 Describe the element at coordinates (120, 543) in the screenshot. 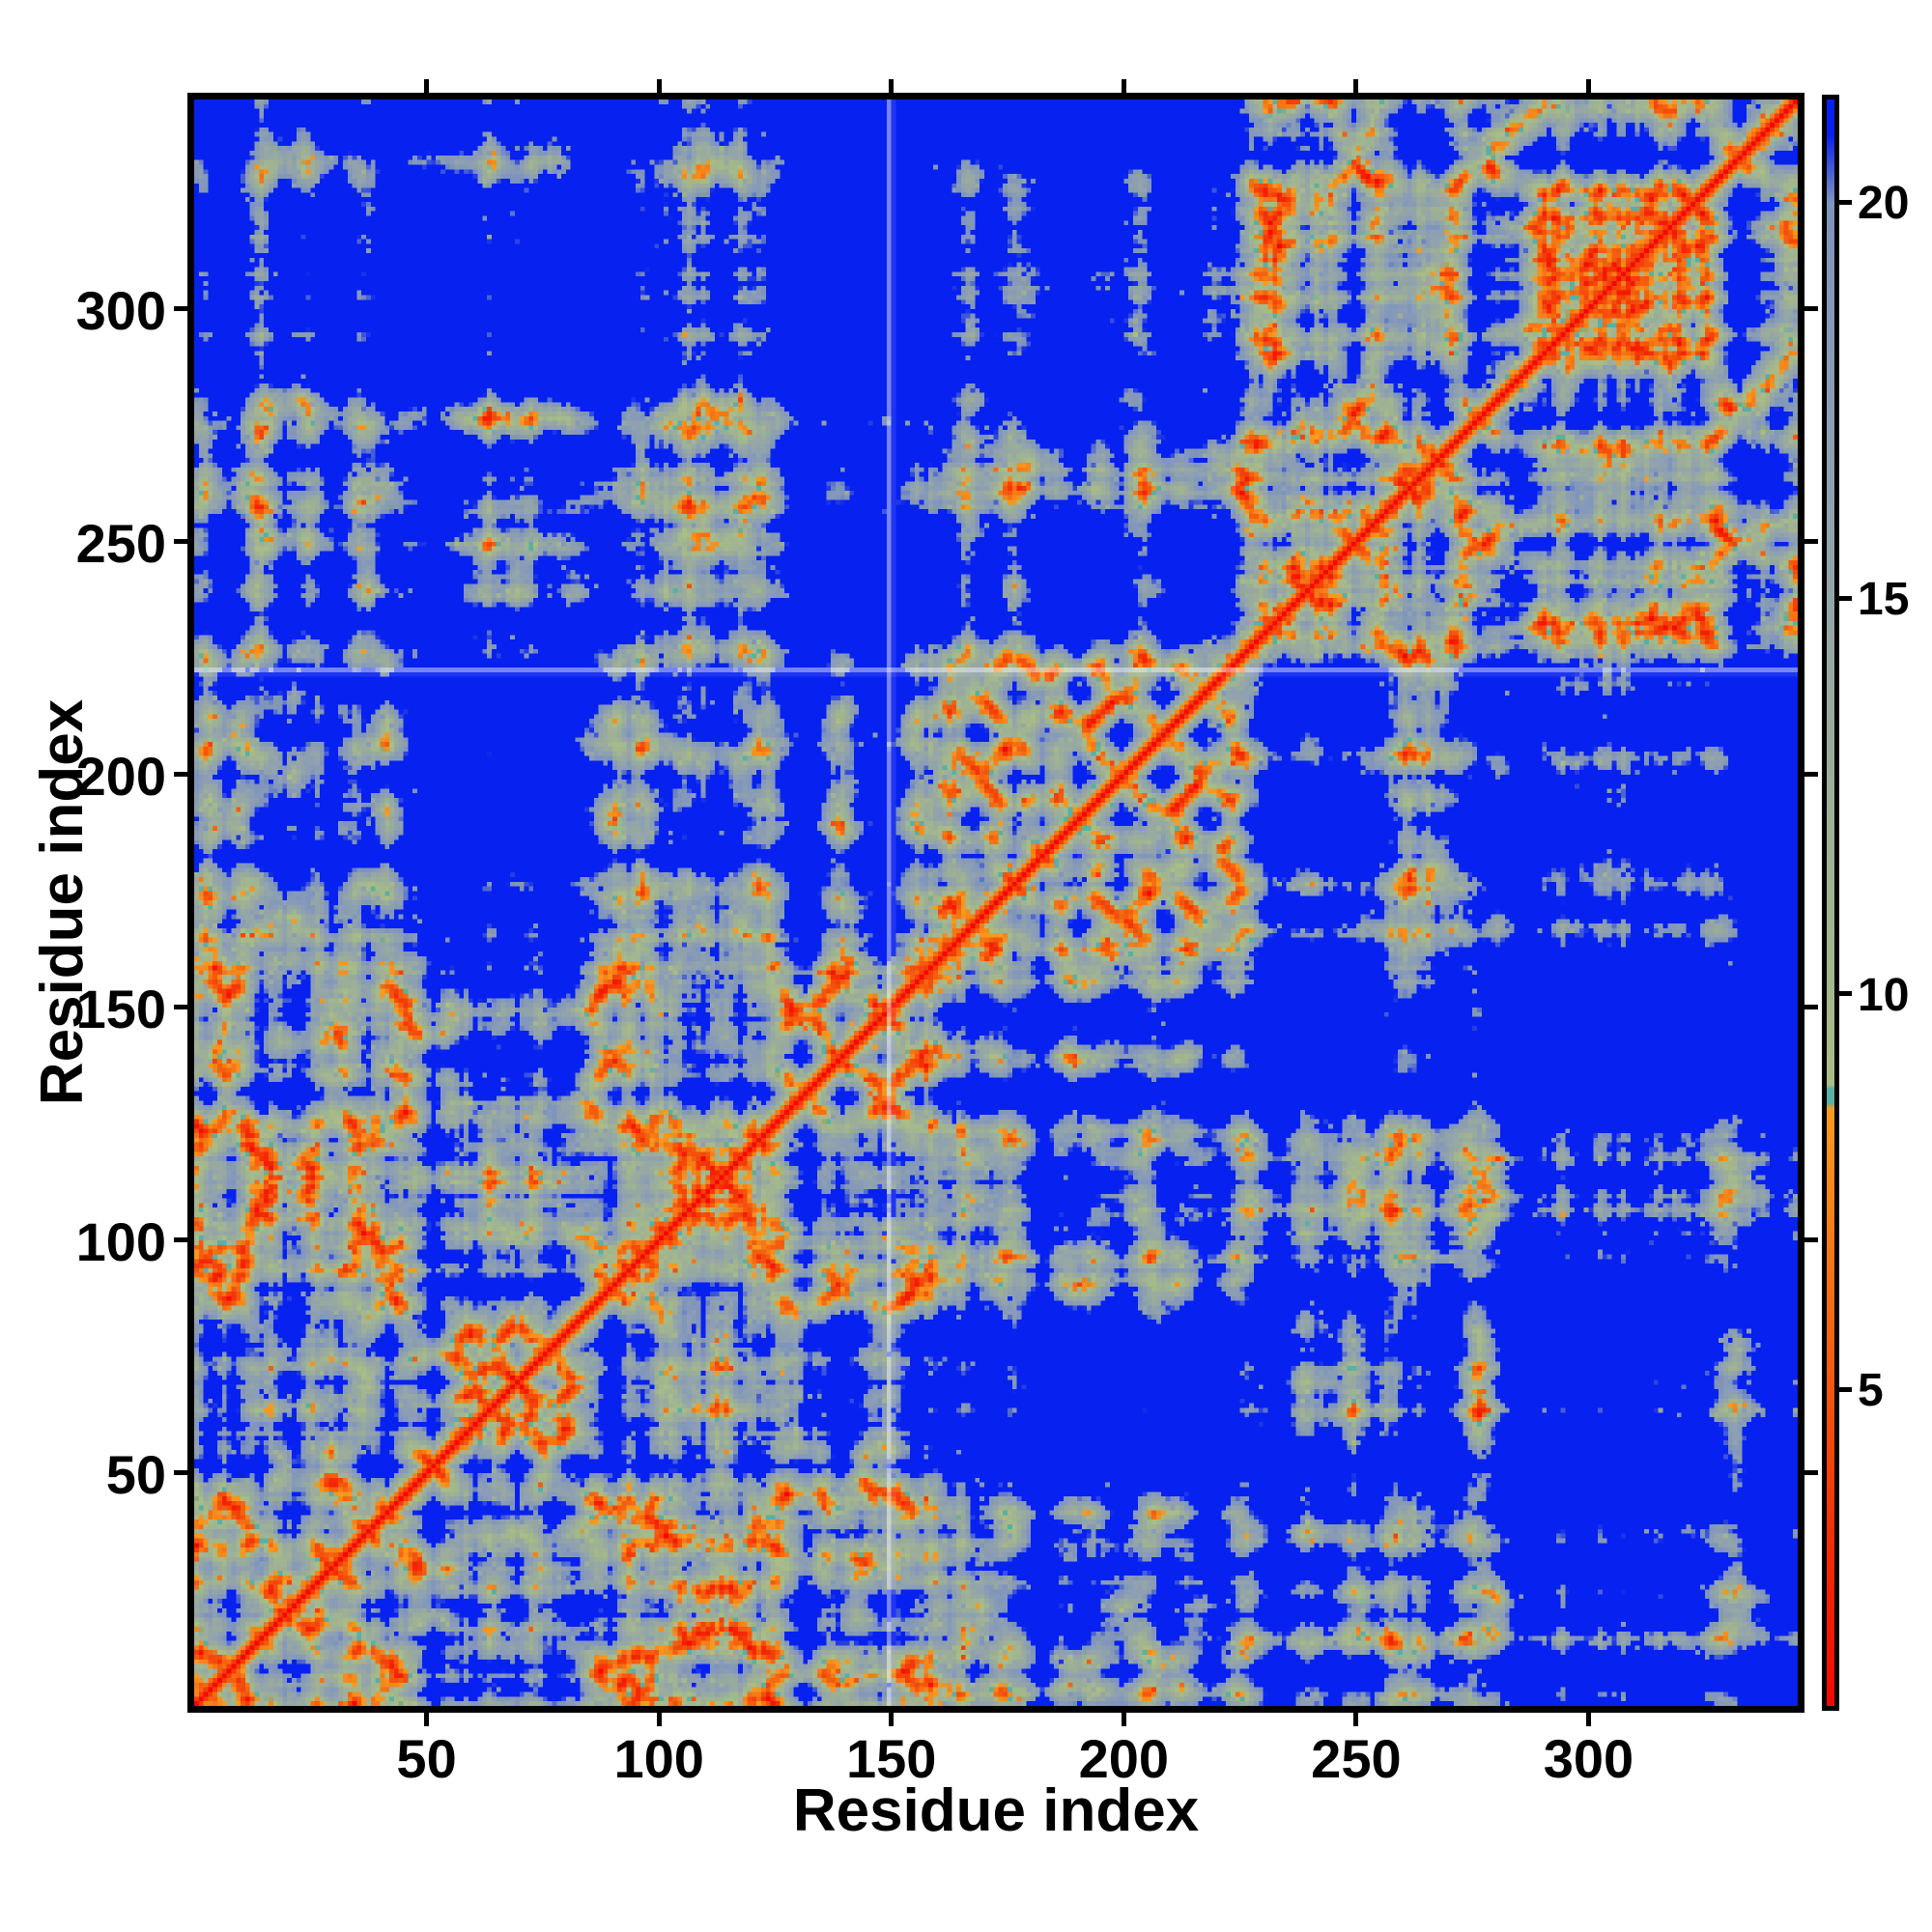

I see `y-tick-label: 250` at that location.